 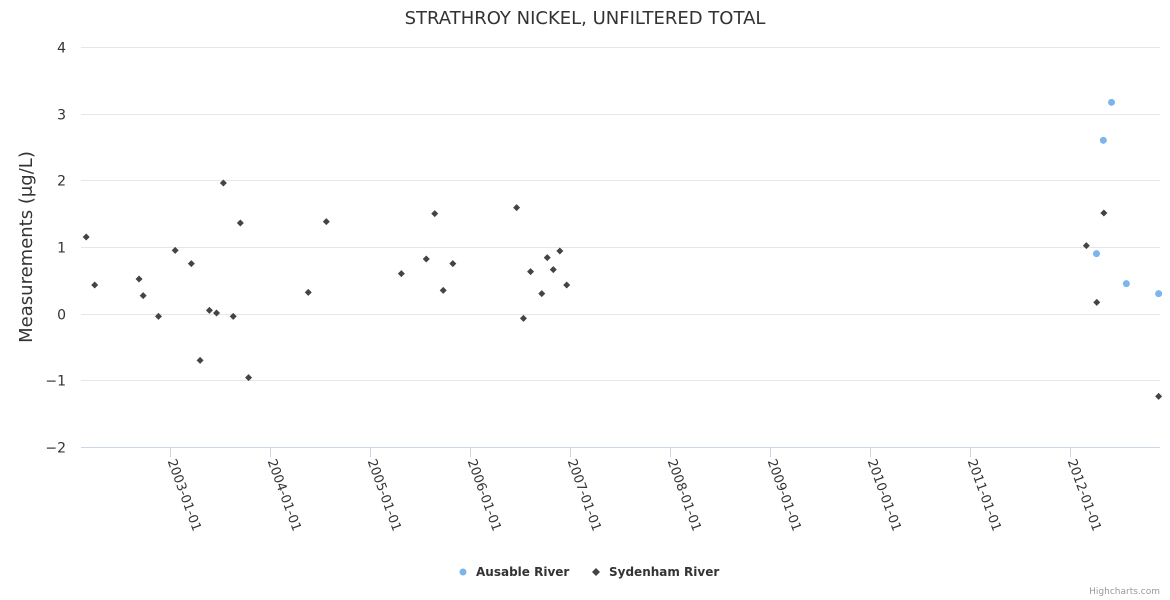 I want to click on legend-item-sydenham-river: Sydenham River, so click(x=655, y=572).